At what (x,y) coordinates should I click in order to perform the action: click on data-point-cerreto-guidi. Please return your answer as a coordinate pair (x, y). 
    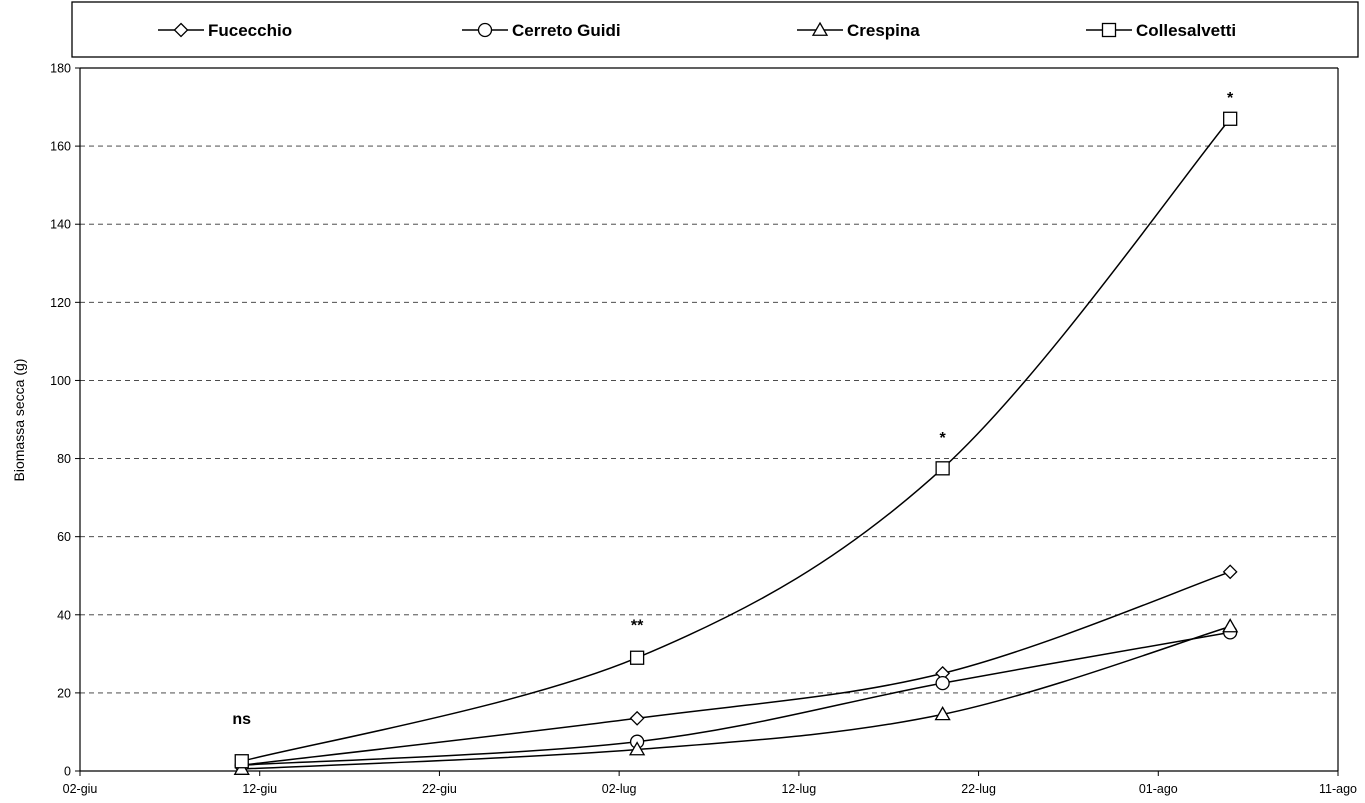
    Looking at the image, I should click on (942, 683).